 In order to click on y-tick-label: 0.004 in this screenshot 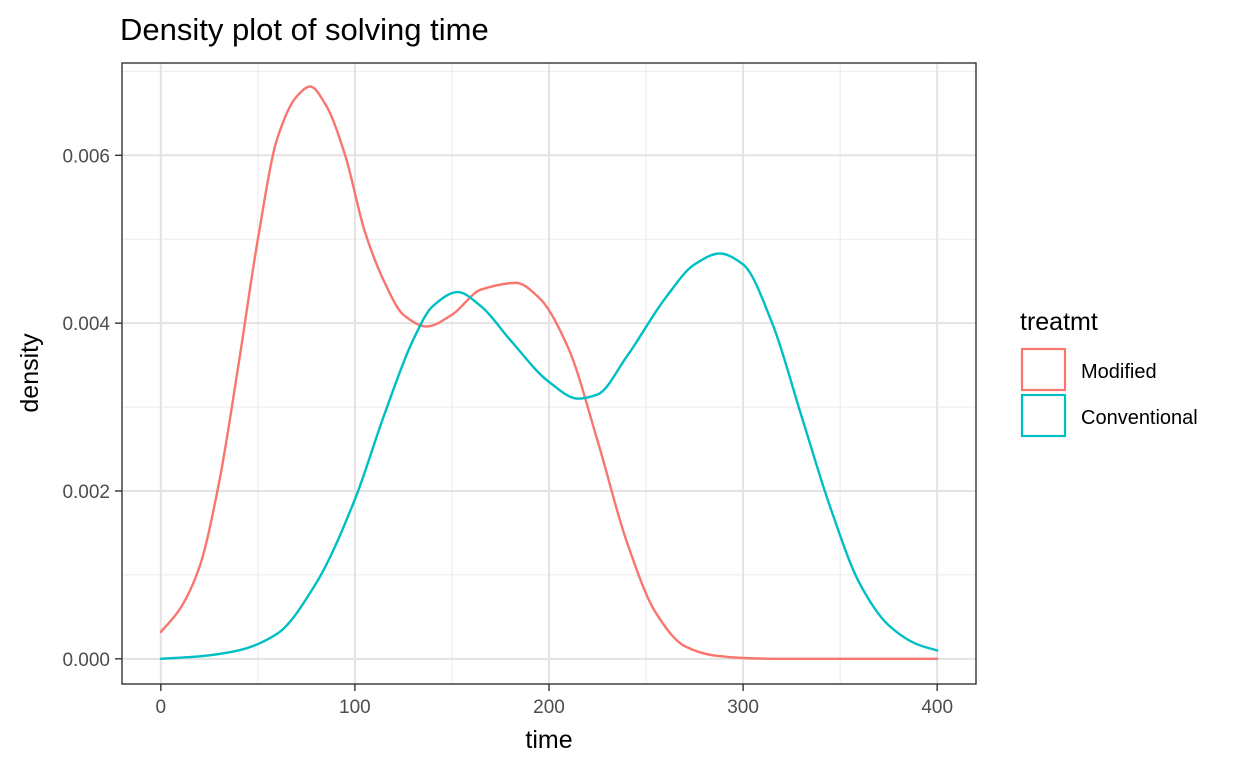, I will do `click(86, 324)`.